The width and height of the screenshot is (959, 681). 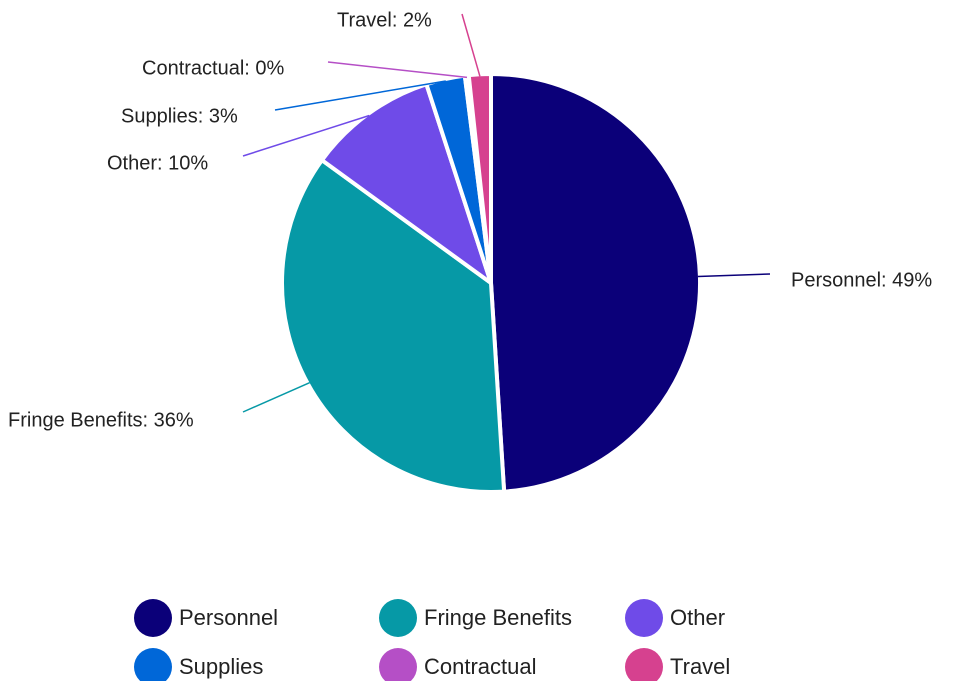 What do you see at coordinates (595, 283) in the screenshot?
I see `slice-personnel` at bounding box center [595, 283].